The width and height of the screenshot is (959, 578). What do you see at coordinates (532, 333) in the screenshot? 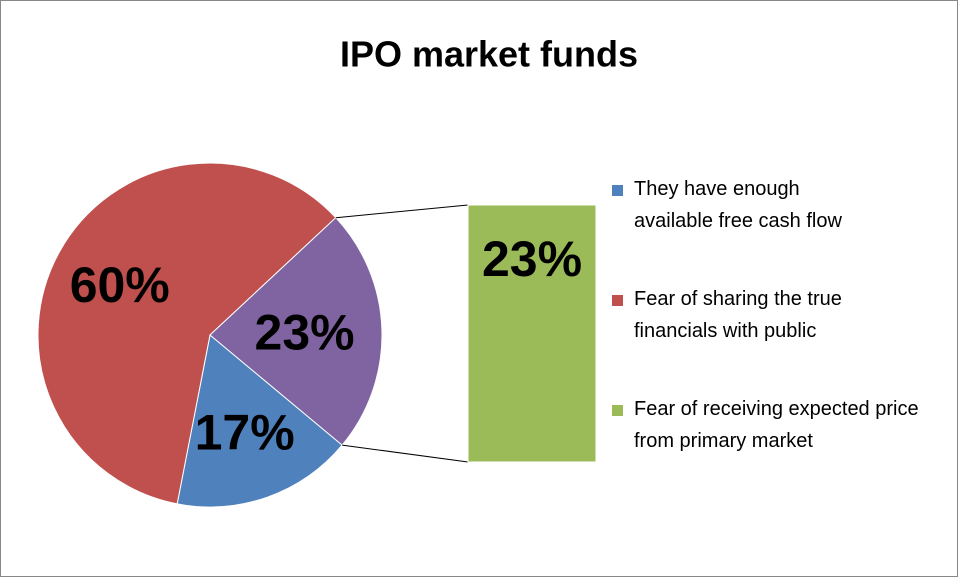
I see `secondary-bar` at bounding box center [532, 333].